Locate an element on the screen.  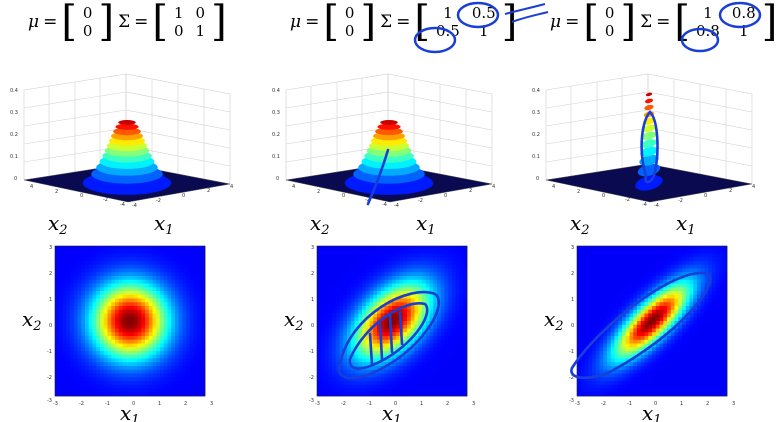
mu-entry: 0 is located at coordinates (87, 13).